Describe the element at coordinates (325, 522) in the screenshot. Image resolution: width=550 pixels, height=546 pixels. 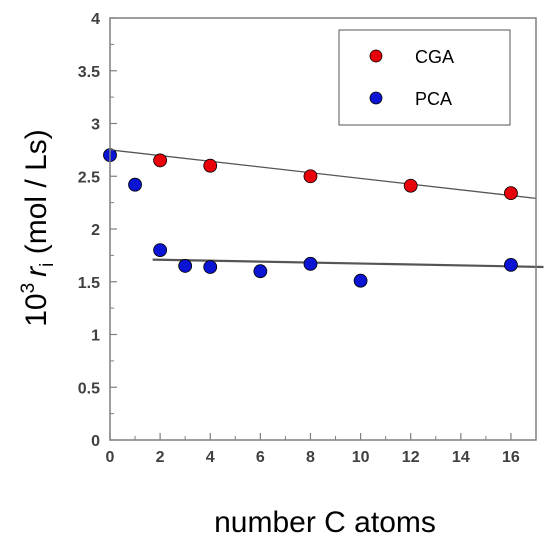
I see `x-axis-title: number C atoms` at that location.